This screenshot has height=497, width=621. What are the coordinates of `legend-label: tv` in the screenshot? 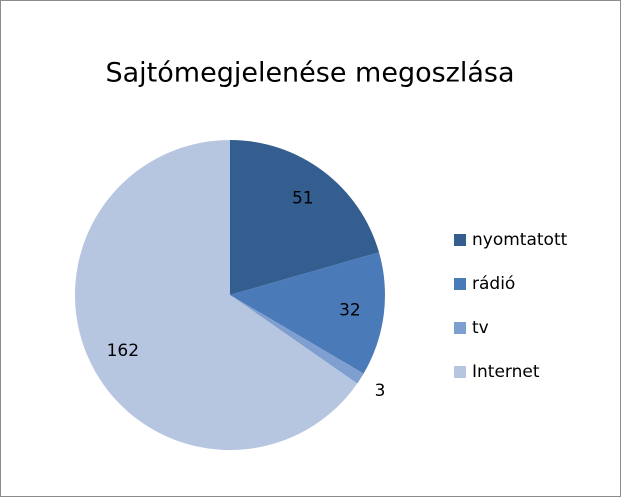 It's located at (480, 328).